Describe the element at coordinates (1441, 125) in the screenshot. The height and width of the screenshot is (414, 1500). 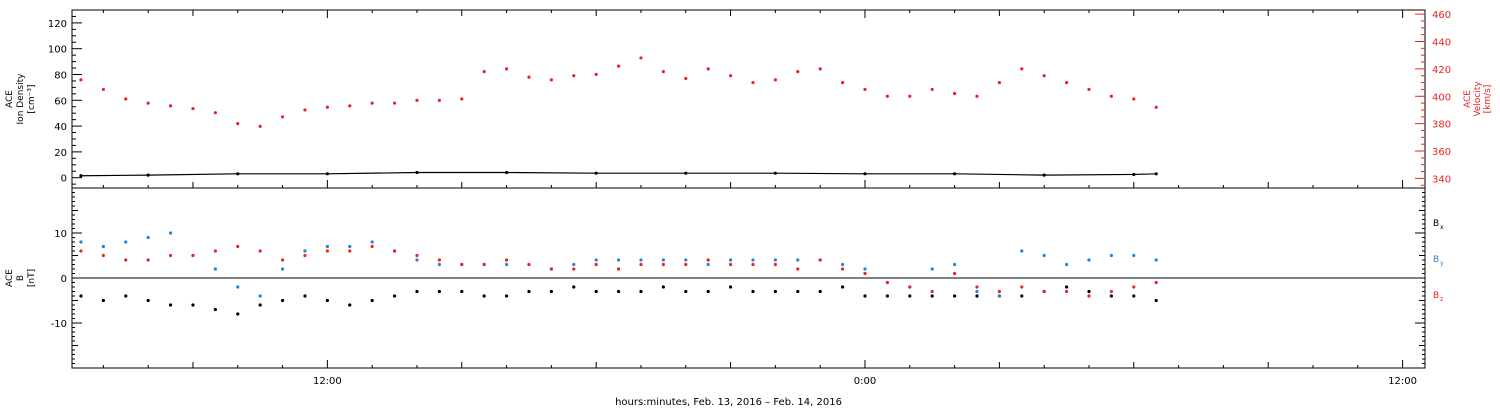
I see `right-tick-label: 380` at that location.